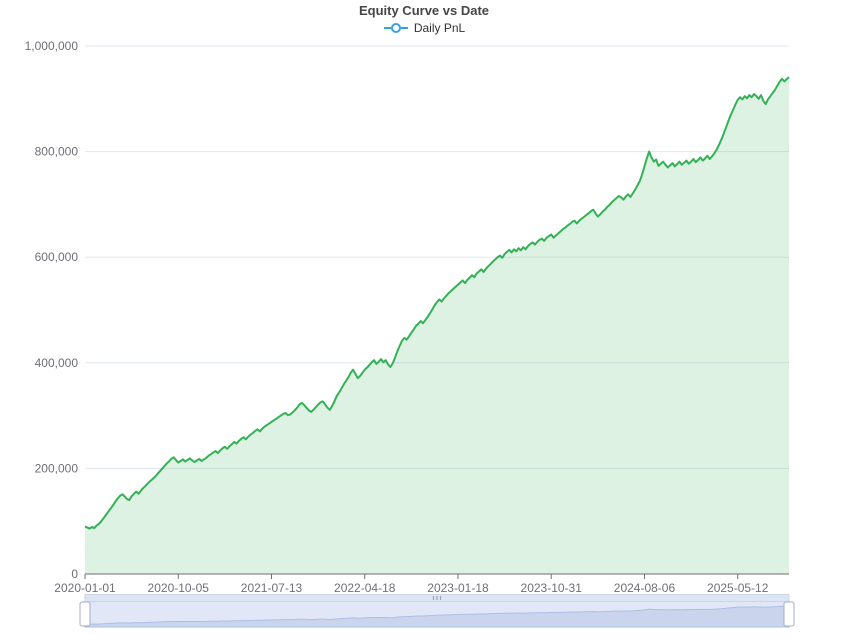  What do you see at coordinates (179, 588) in the screenshot?
I see `x-axis-tick-label: 2020-10-05` at bounding box center [179, 588].